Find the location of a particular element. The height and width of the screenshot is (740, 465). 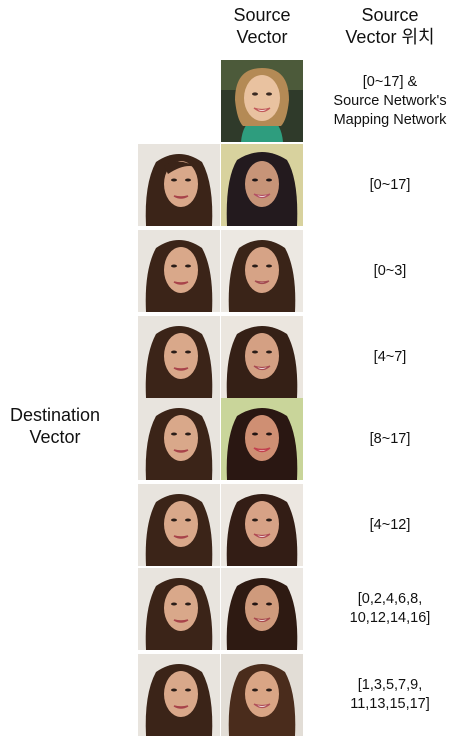

source-vector-header: Source Vector is located at coordinates (262, 26).